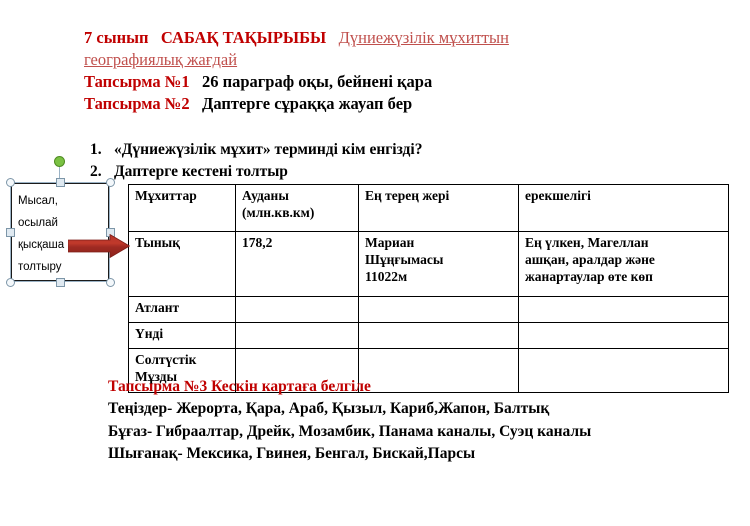 Image resolution: width=750 pixels, height=526 pixels. Describe the element at coordinates (59, 161) in the screenshot. I see `rotate-handle` at that location.